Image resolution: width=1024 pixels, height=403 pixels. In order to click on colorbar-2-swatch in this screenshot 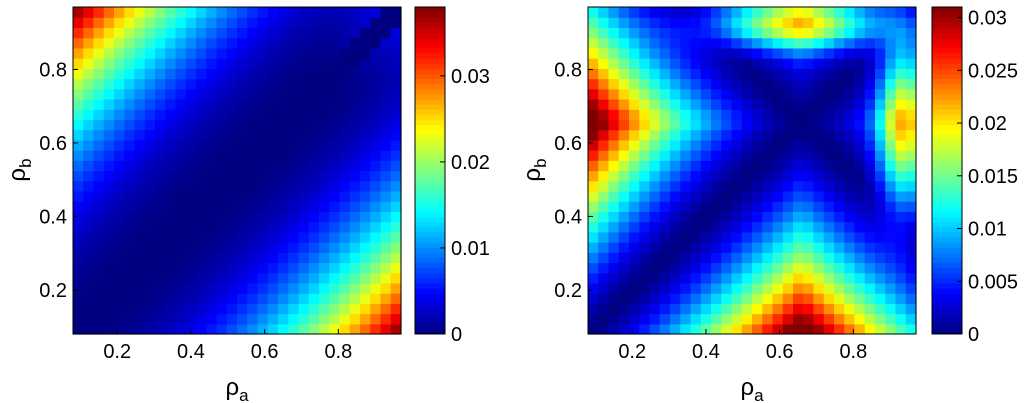, I will do `click(947, 40)`.